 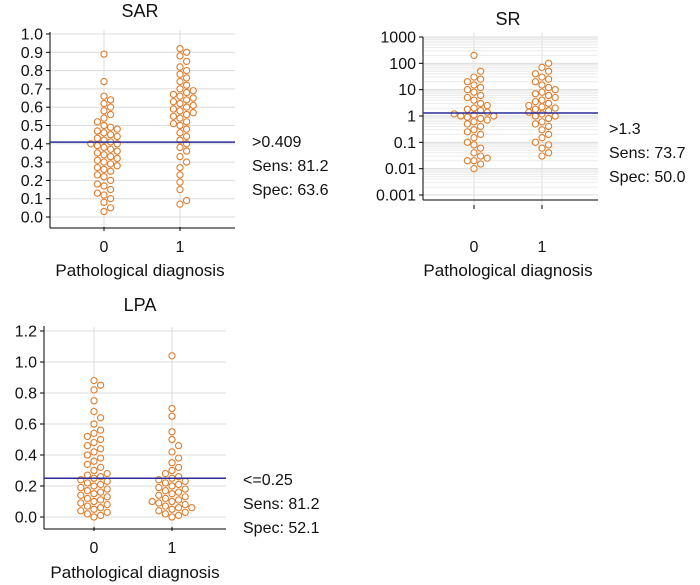 I want to click on sr-y-tick-label: 1000, so click(x=398, y=38).